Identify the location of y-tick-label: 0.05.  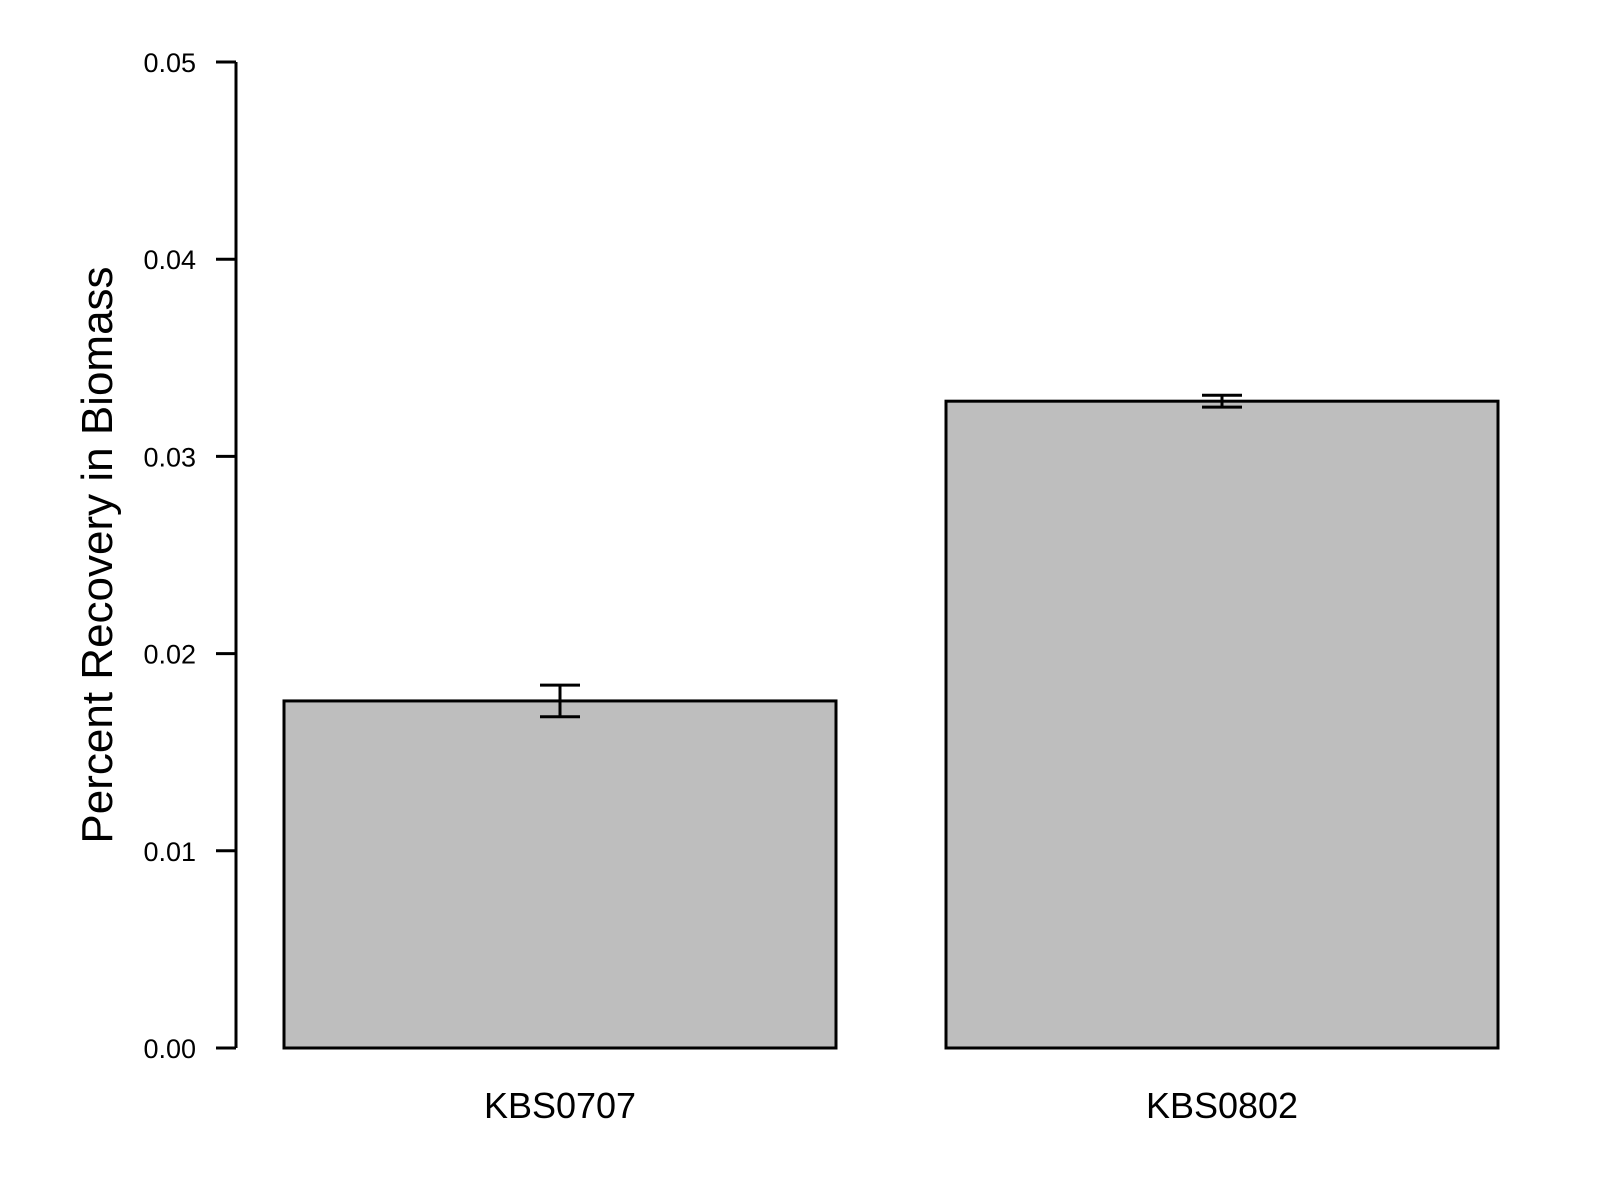
(169, 63).